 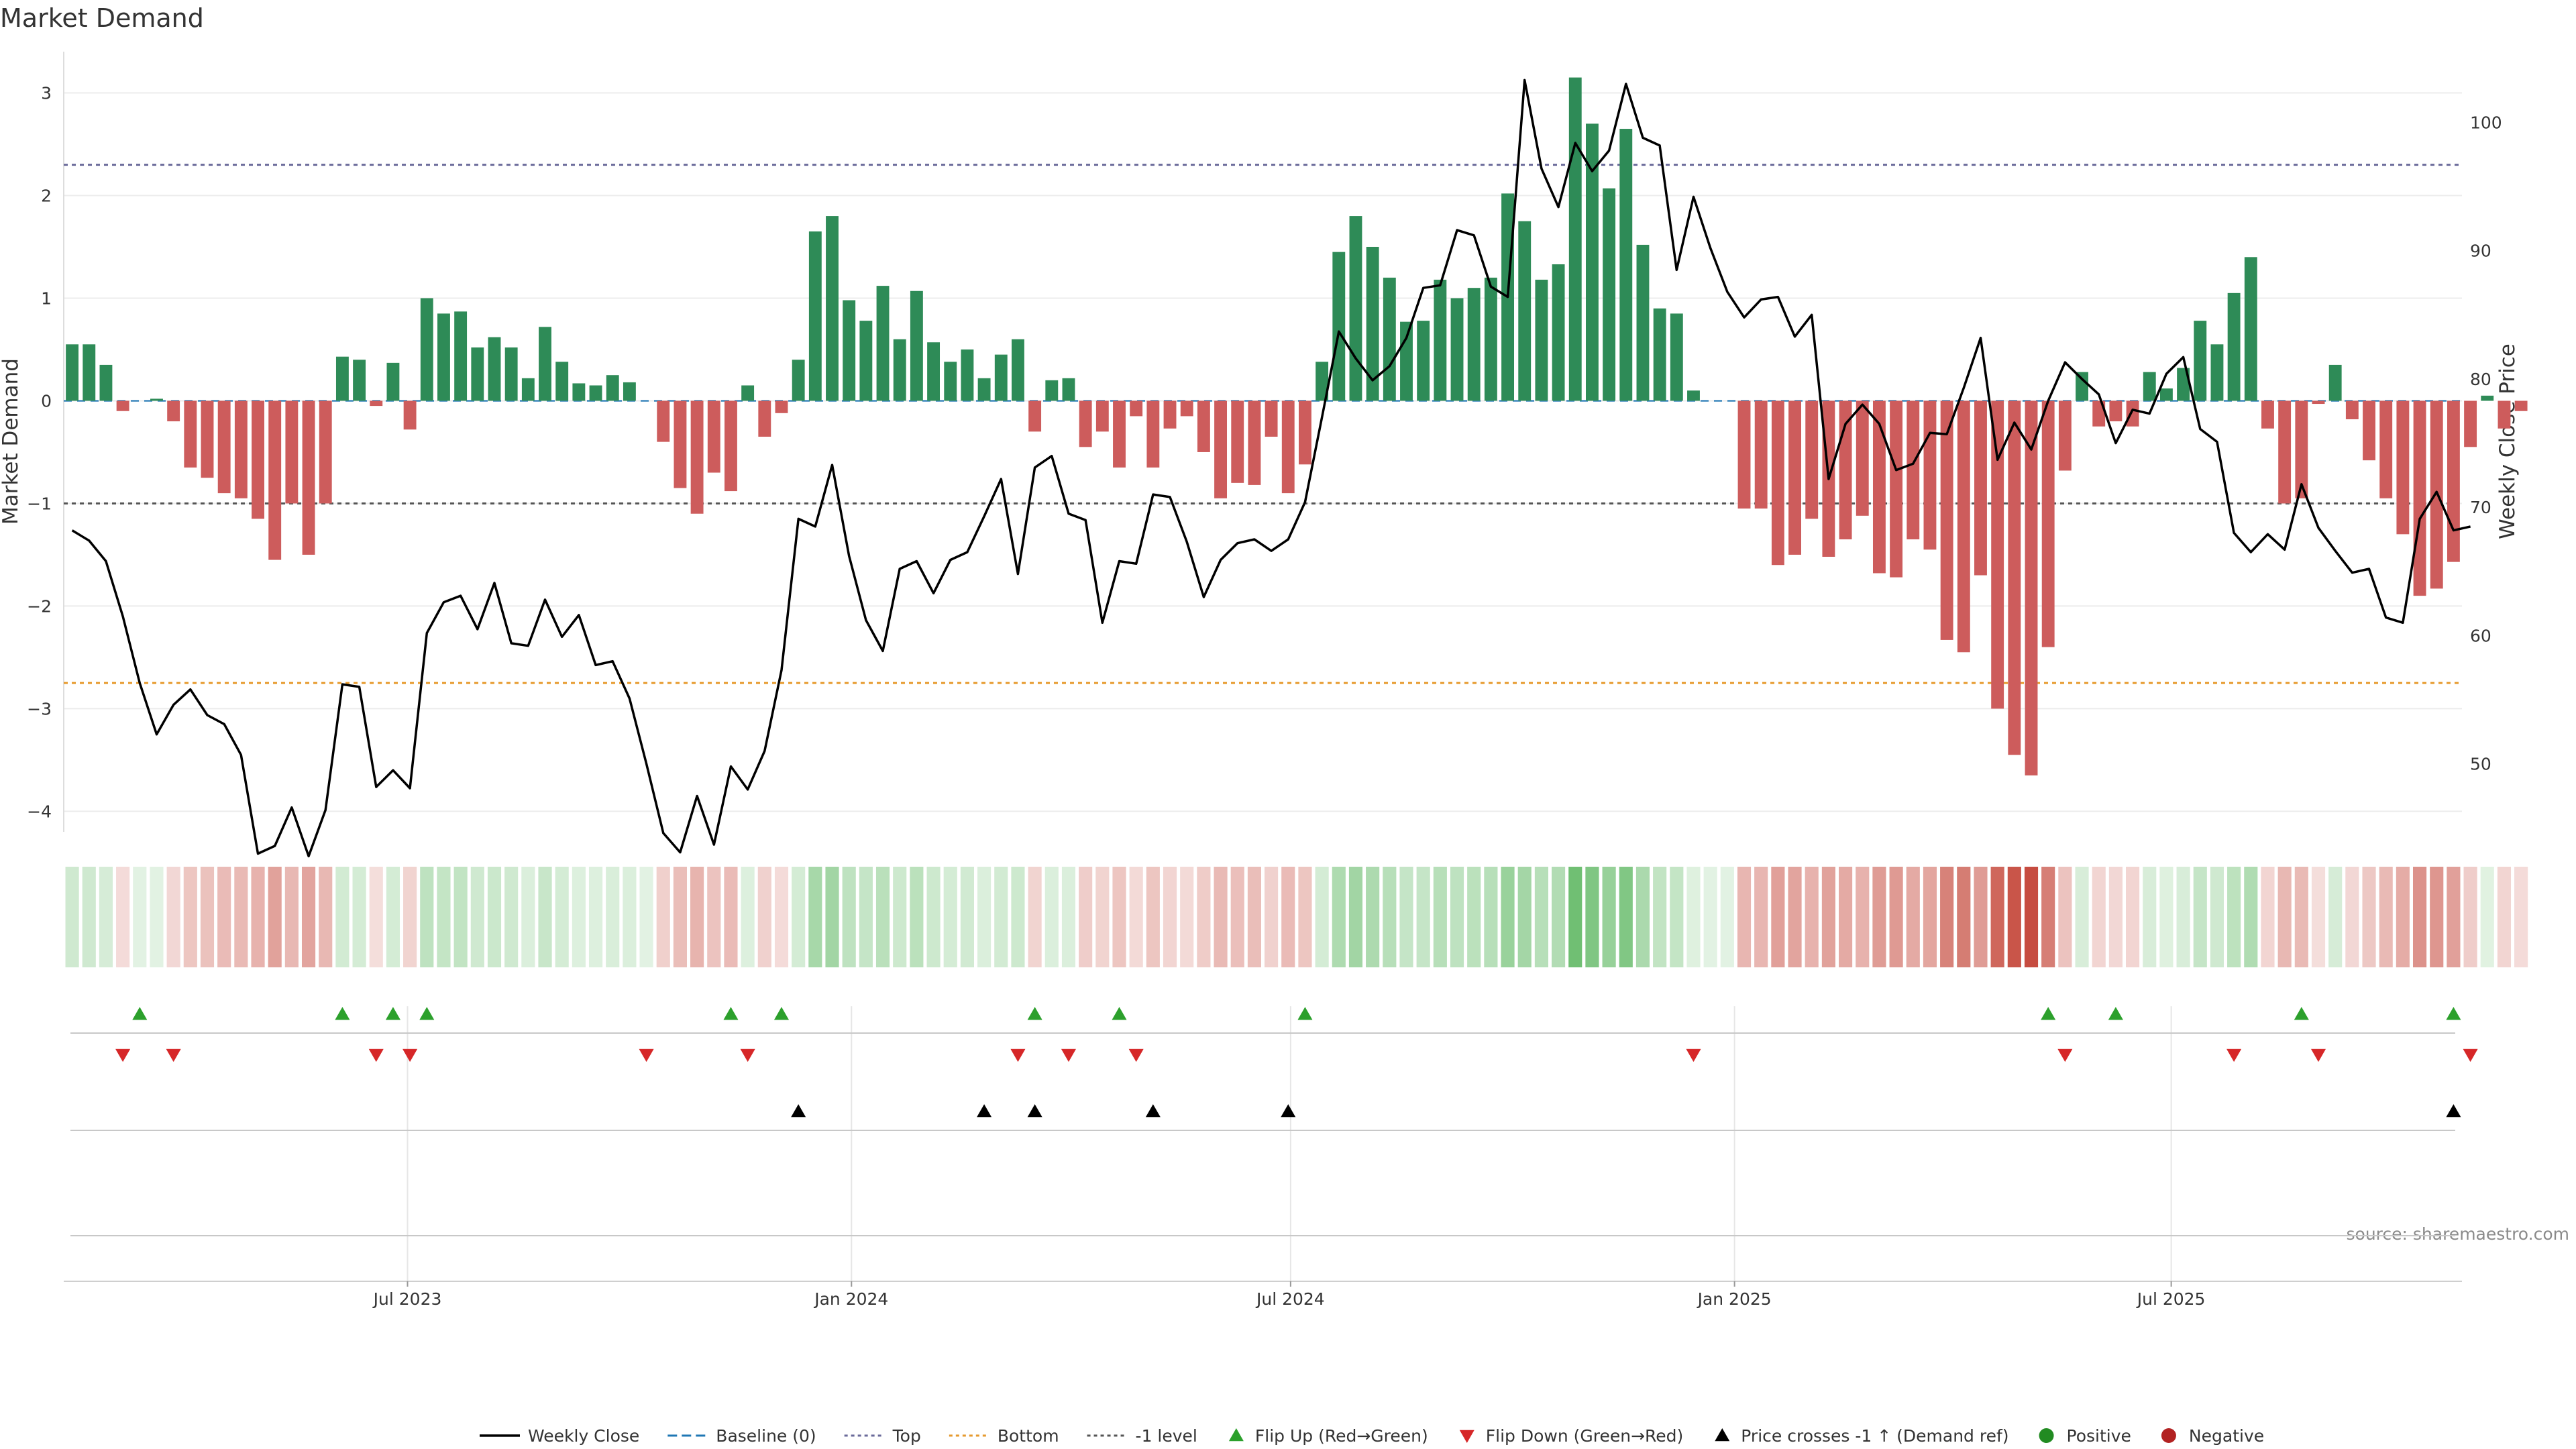 I want to click on y-tick-label: 1, so click(x=46, y=298).